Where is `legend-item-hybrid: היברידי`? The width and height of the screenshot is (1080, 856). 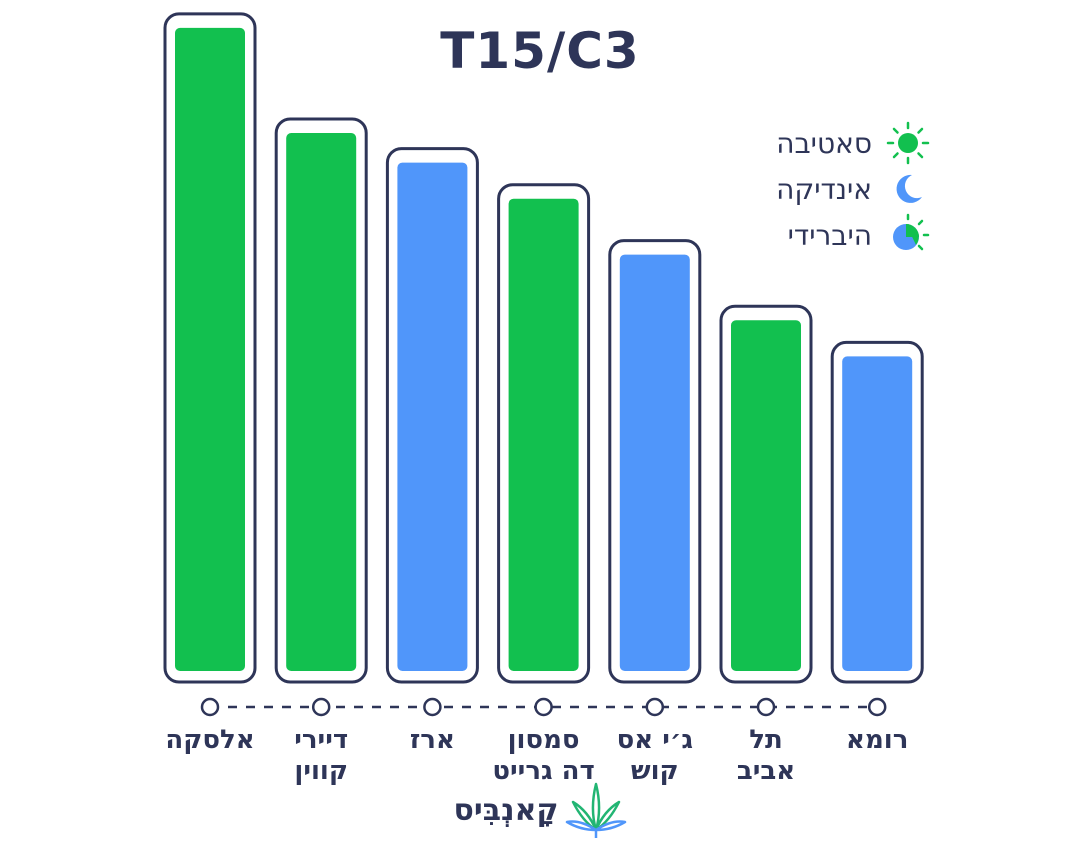
legend-item-hybrid: היברידי is located at coordinates (815, 235).